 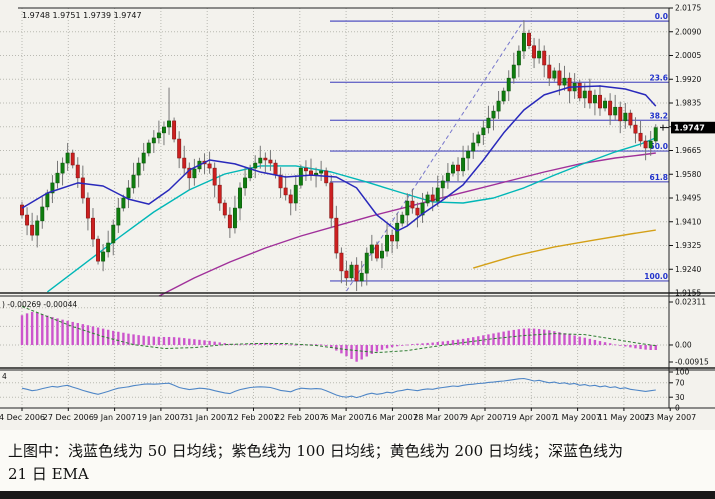 What do you see at coordinates (207, 417) in the screenshot?
I see `date-axis-label: 31 Jan 2007` at bounding box center [207, 417].